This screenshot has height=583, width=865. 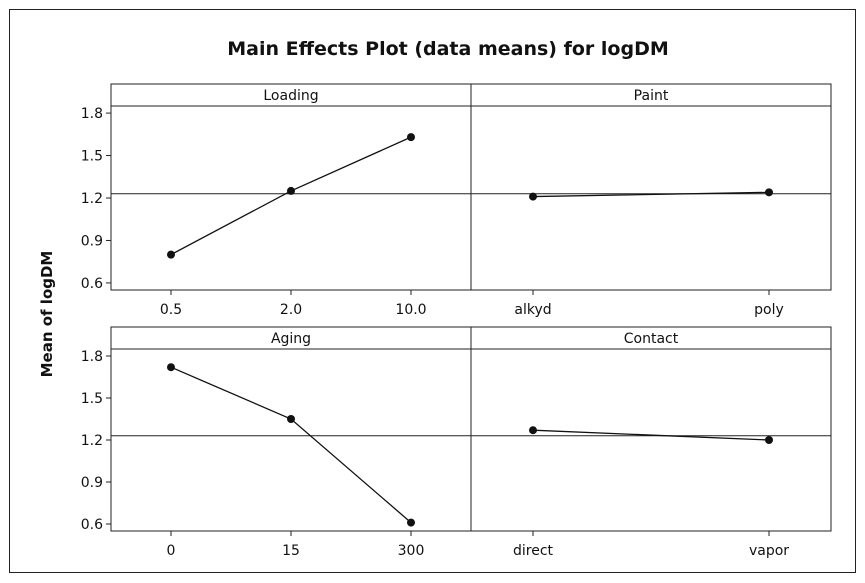 I want to click on y-axis-label: Mean of logDM, so click(x=47, y=314).